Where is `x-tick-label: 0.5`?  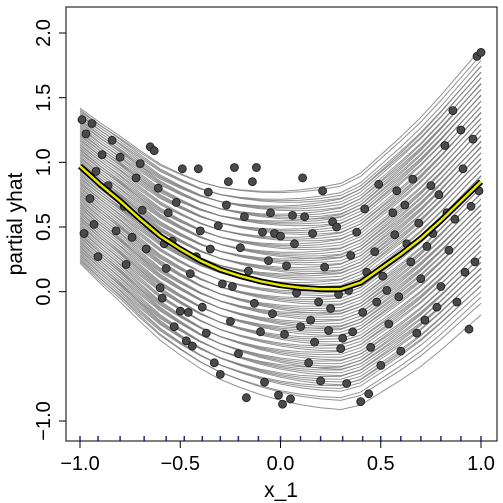 x-tick-label: 0.5 is located at coordinates (381, 464).